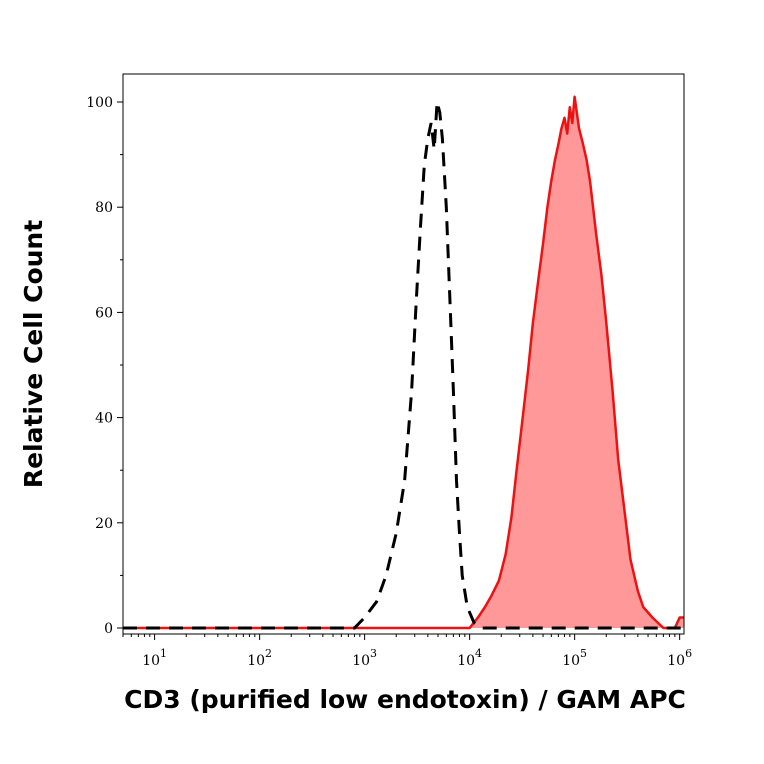  Describe the element at coordinates (104, 313) in the screenshot. I see `y-tick-label: 60` at that location.